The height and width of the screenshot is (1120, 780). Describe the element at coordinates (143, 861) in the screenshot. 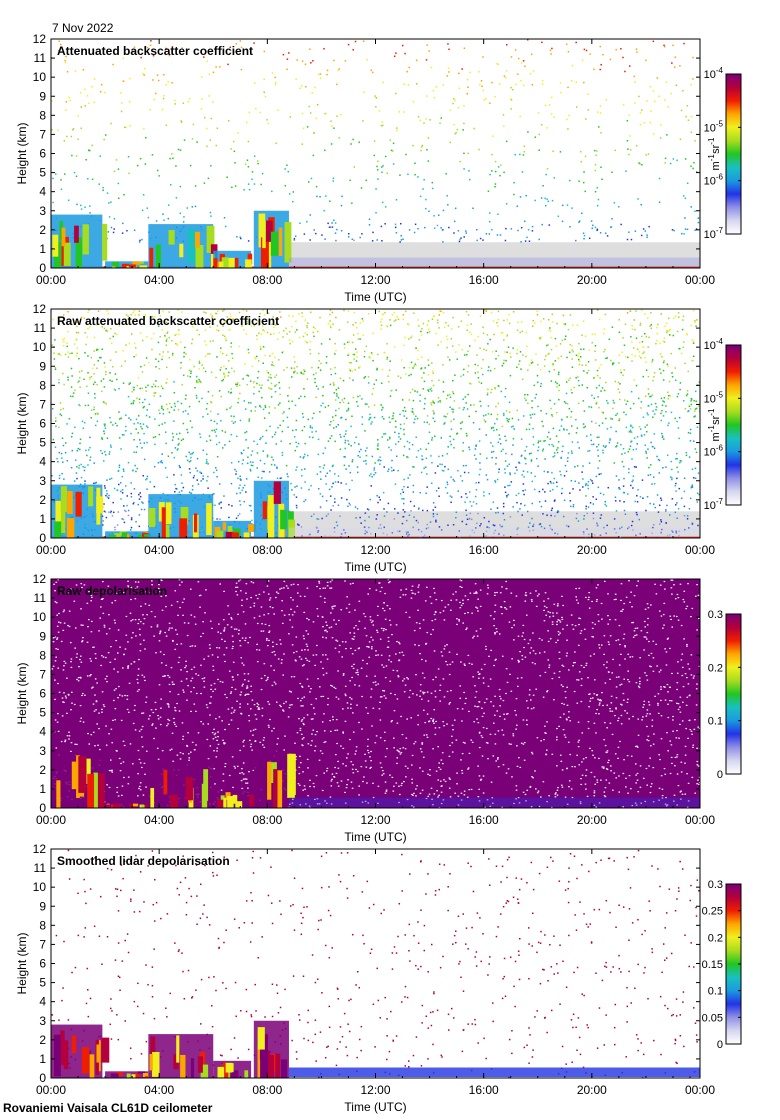

I see `panel-title: Smoothed lidar depolarisation` at that location.